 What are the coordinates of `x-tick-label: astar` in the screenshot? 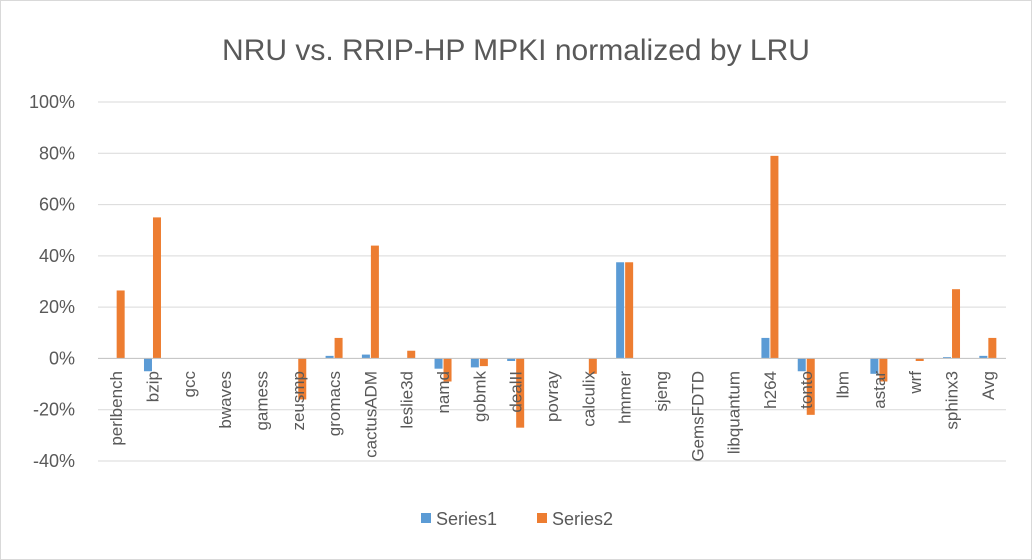 It's located at (879, 390).